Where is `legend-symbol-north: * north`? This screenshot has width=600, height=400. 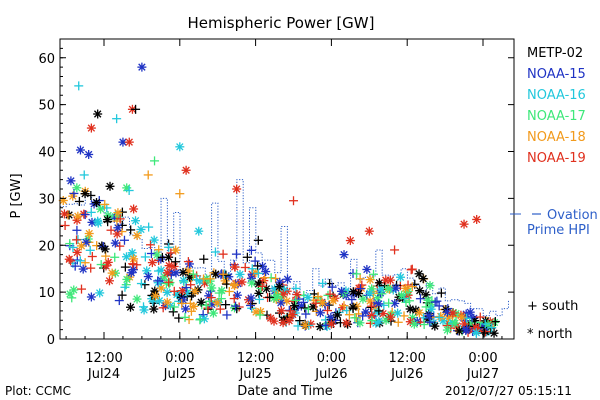
legend-symbol-north: * north is located at coordinates (550, 334).